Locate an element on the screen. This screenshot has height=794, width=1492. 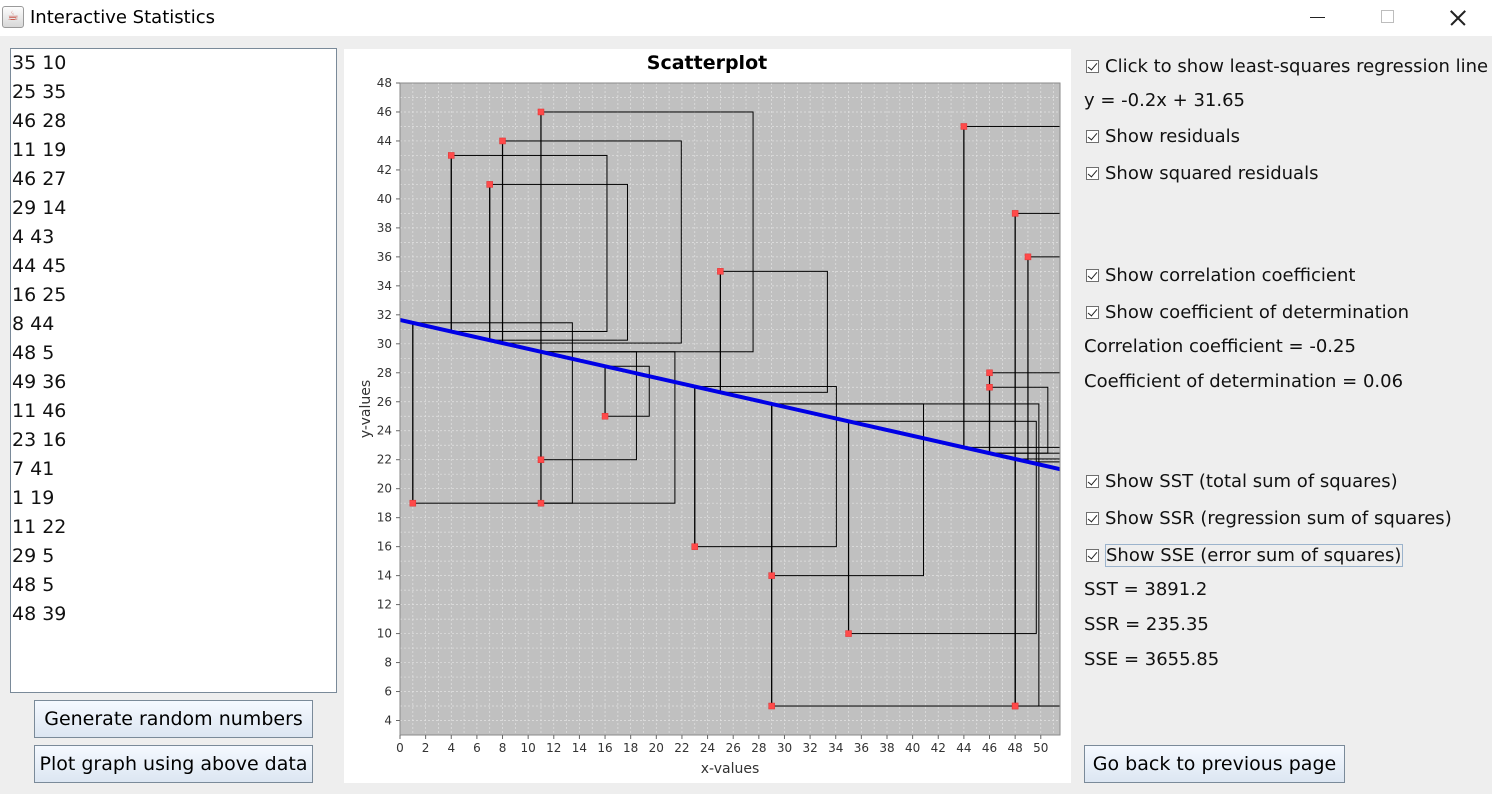
residuals-checkbox is located at coordinates (1092, 136).